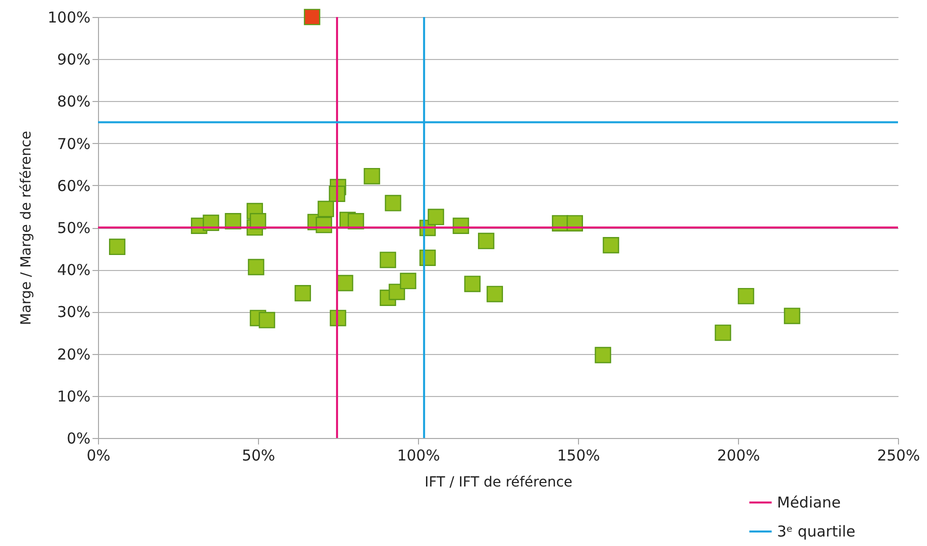  What do you see at coordinates (498, 482) in the screenshot?
I see `x-axis-title: IFT / IFT de référence` at bounding box center [498, 482].